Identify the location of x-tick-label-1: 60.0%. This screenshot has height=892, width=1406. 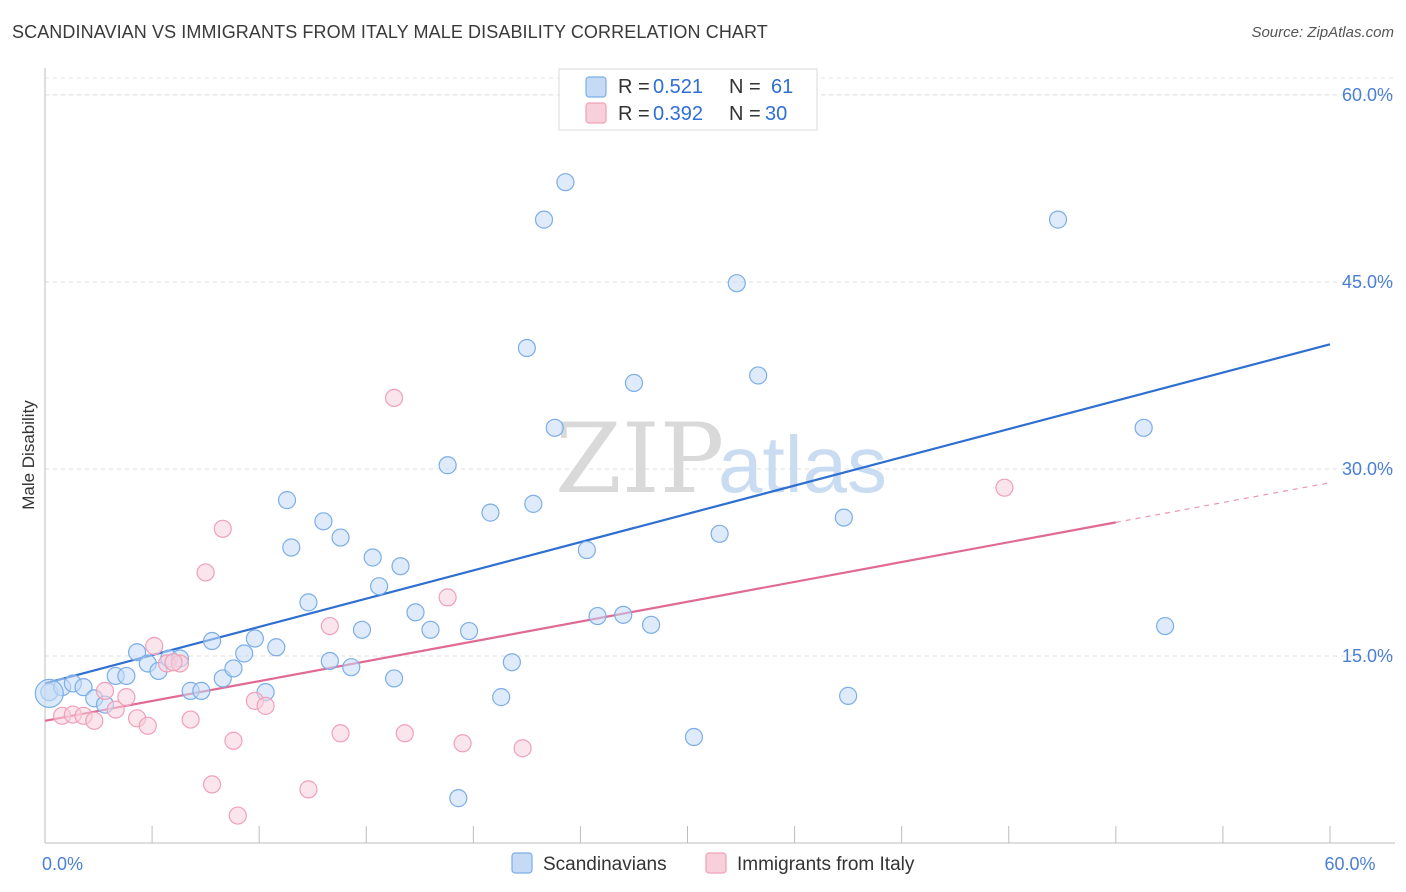
(1349, 864).